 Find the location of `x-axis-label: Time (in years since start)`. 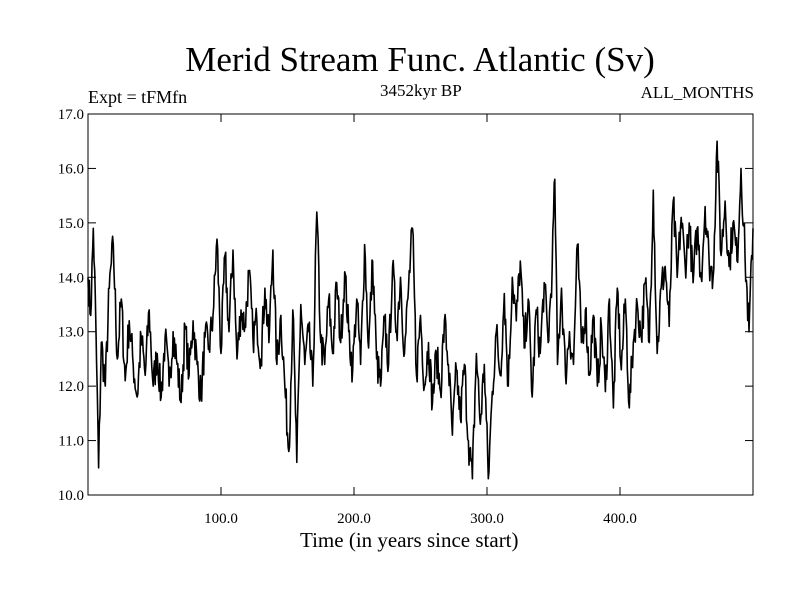

x-axis-label: Time (in years since start) is located at coordinates (409, 540).